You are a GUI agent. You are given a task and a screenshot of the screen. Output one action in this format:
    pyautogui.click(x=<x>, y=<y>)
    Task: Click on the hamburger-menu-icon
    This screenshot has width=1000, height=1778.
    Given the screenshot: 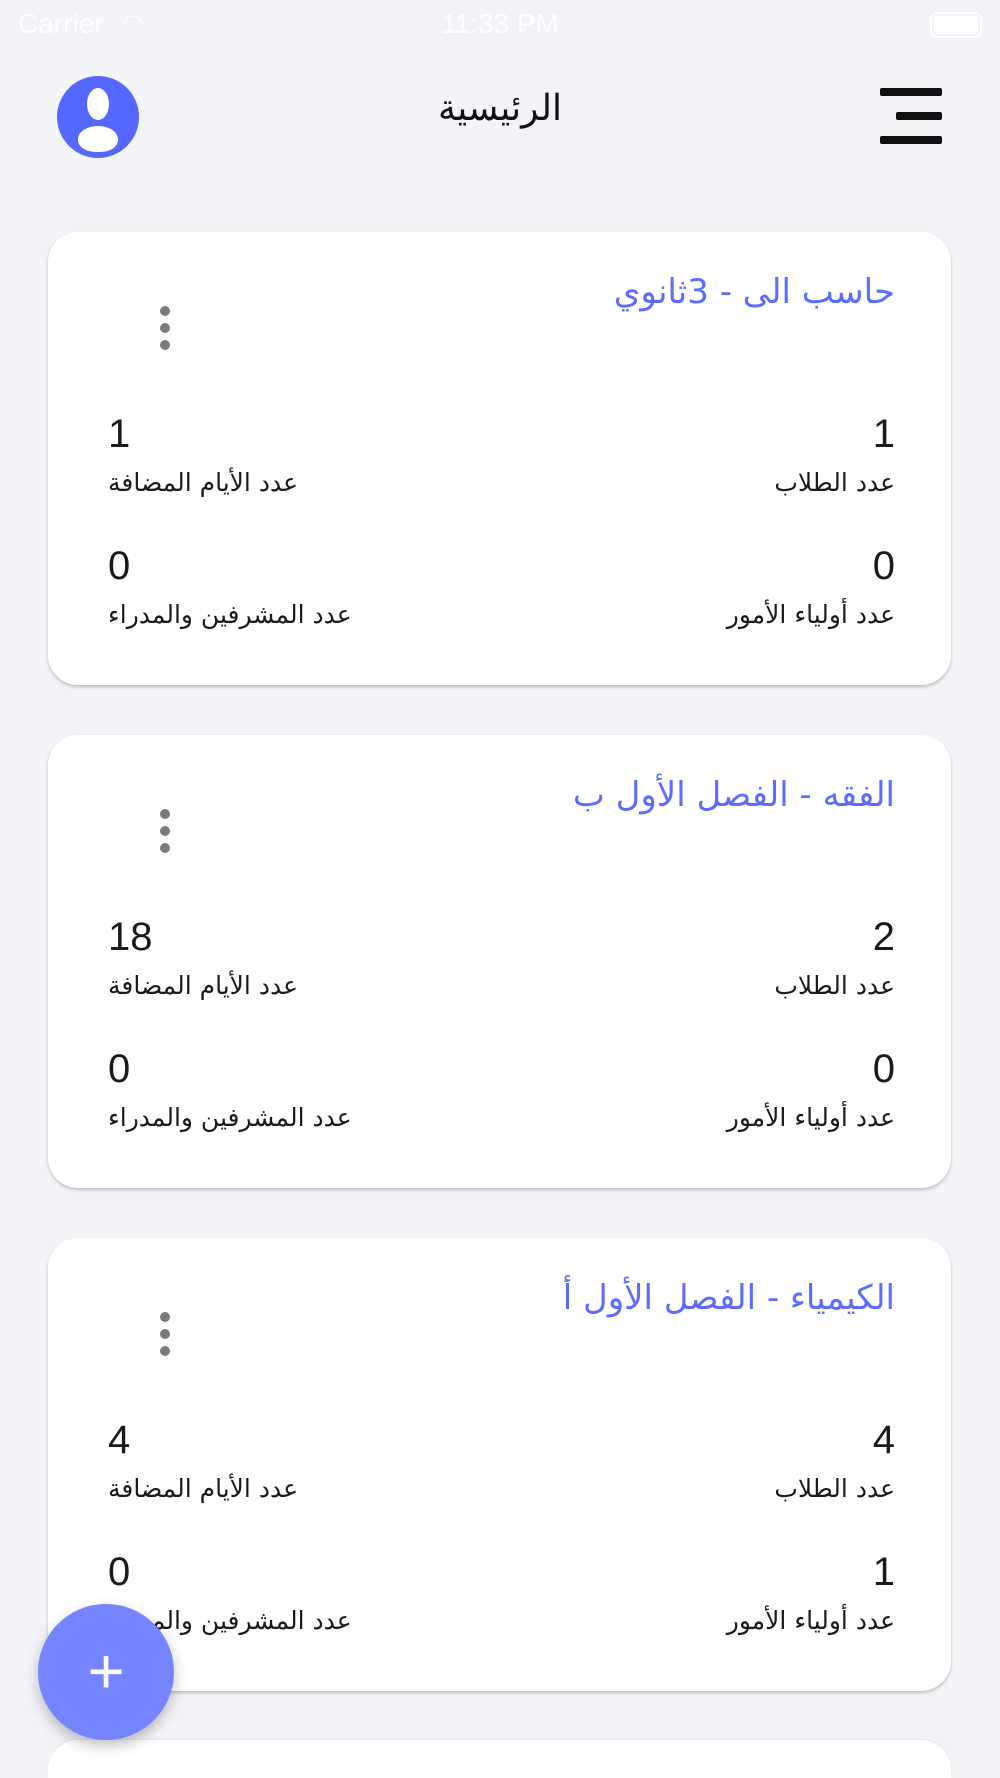 What is the action you would take?
    pyautogui.click(x=907, y=116)
    